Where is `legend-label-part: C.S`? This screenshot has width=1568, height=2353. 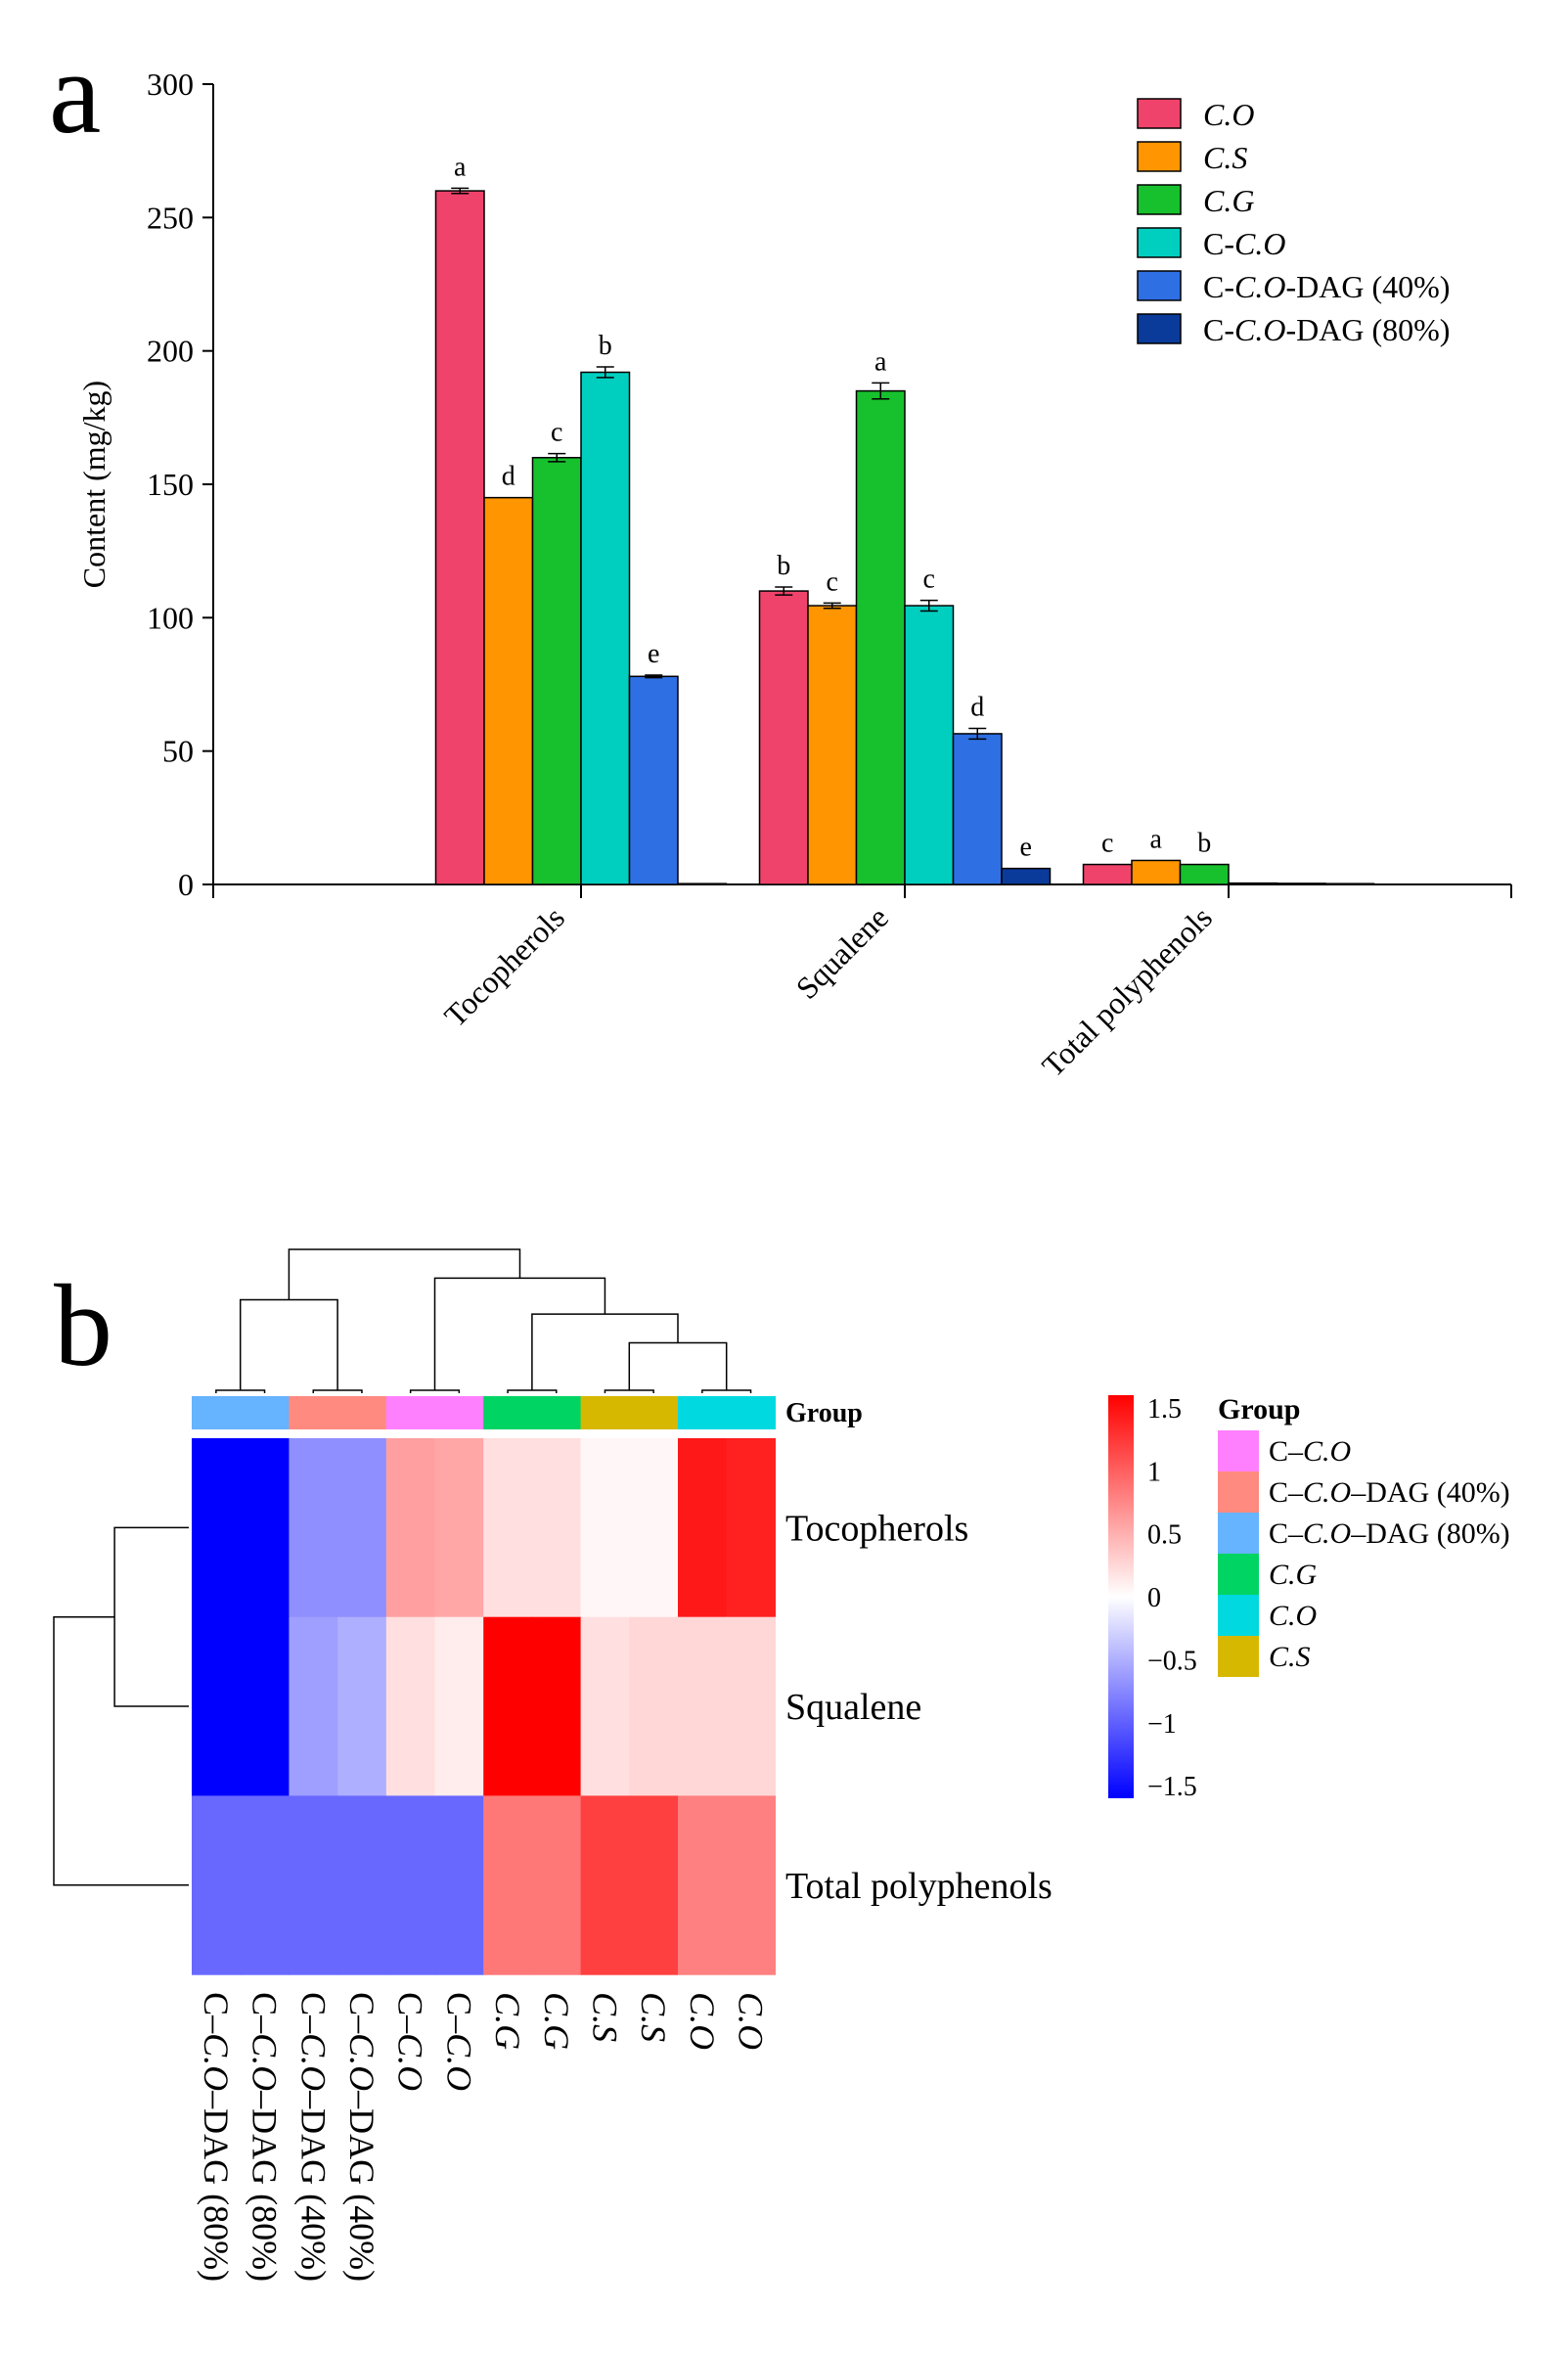
legend-label-part: C.S is located at coordinates (1225, 157).